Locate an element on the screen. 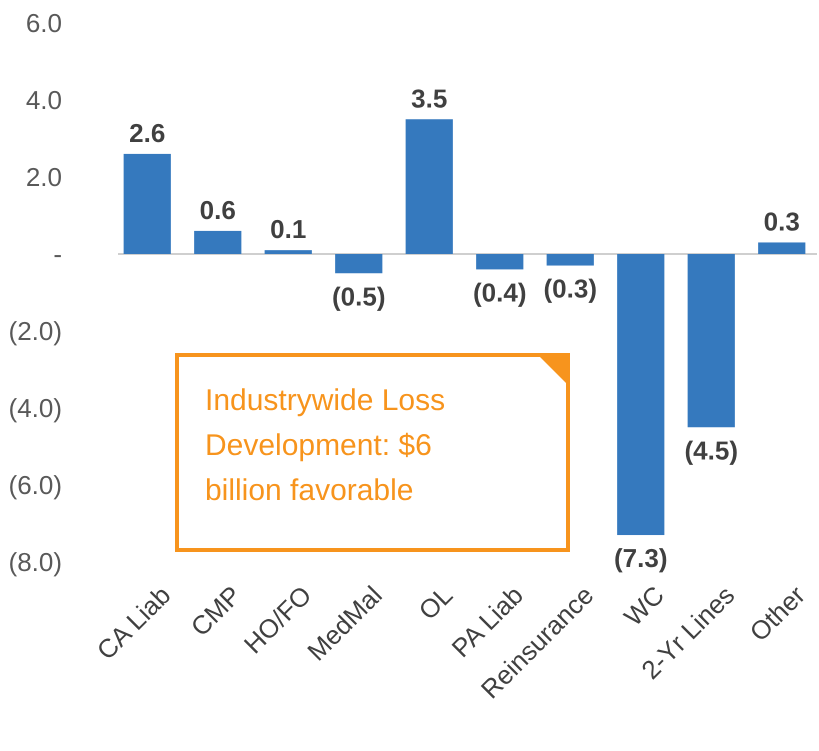  data-label: (0.4) is located at coordinates (499, 292).